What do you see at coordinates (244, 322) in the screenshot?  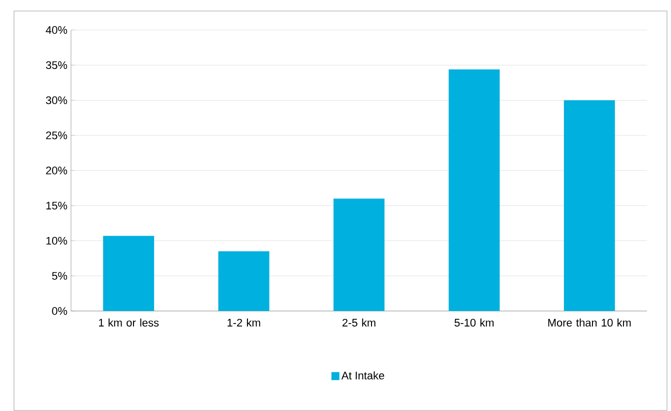 I see `x-tick-label: 1-2 km` at bounding box center [244, 322].